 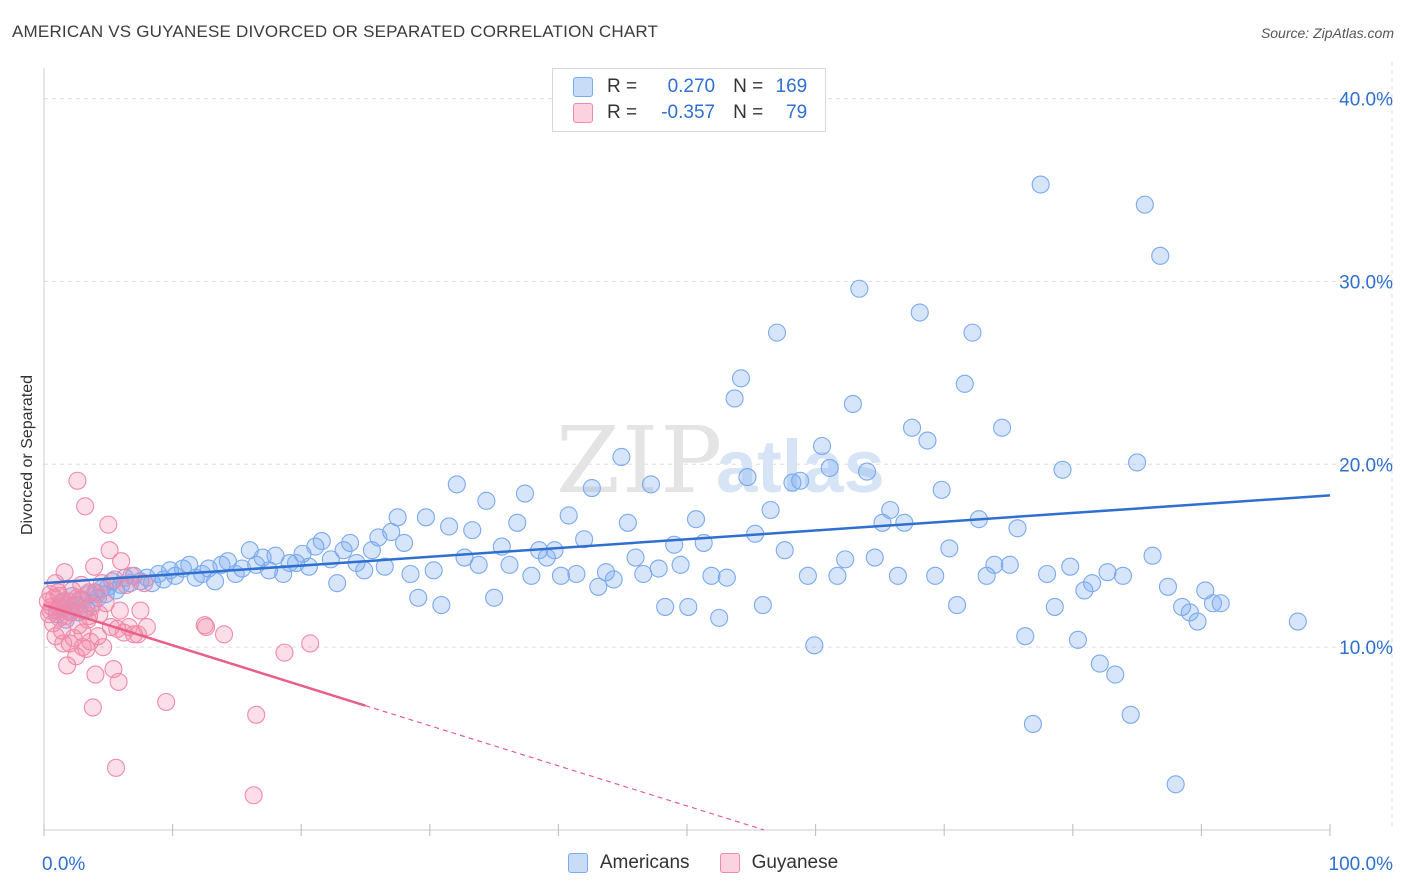 I want to click on guyanese-swatch, so click(x=583, y=113).